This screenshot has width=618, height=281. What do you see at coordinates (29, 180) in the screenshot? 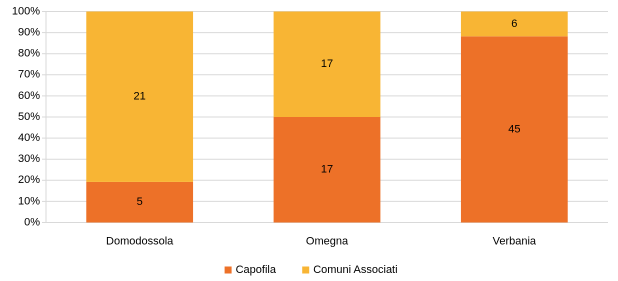
I see `y-tick-label: 20%` at bounding box center [29, 180].